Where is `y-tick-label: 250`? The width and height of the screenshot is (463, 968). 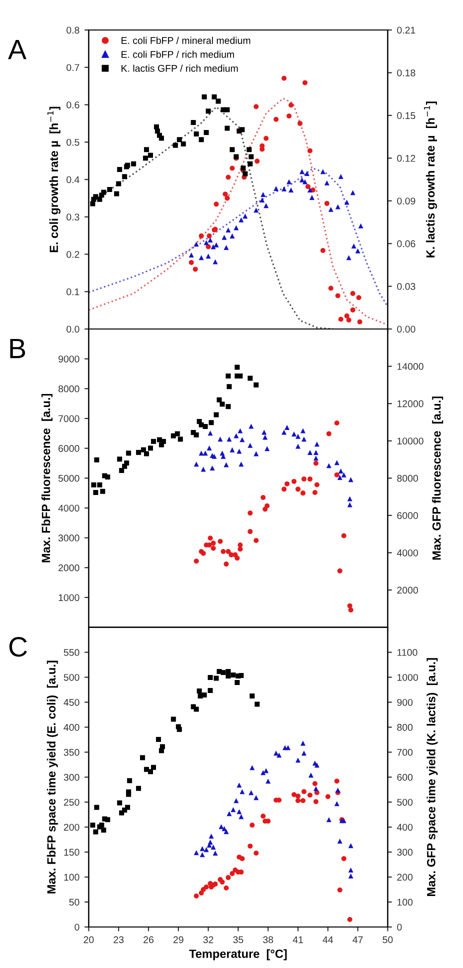 y-tick-label: 250 is located at coordinates (72, 802).